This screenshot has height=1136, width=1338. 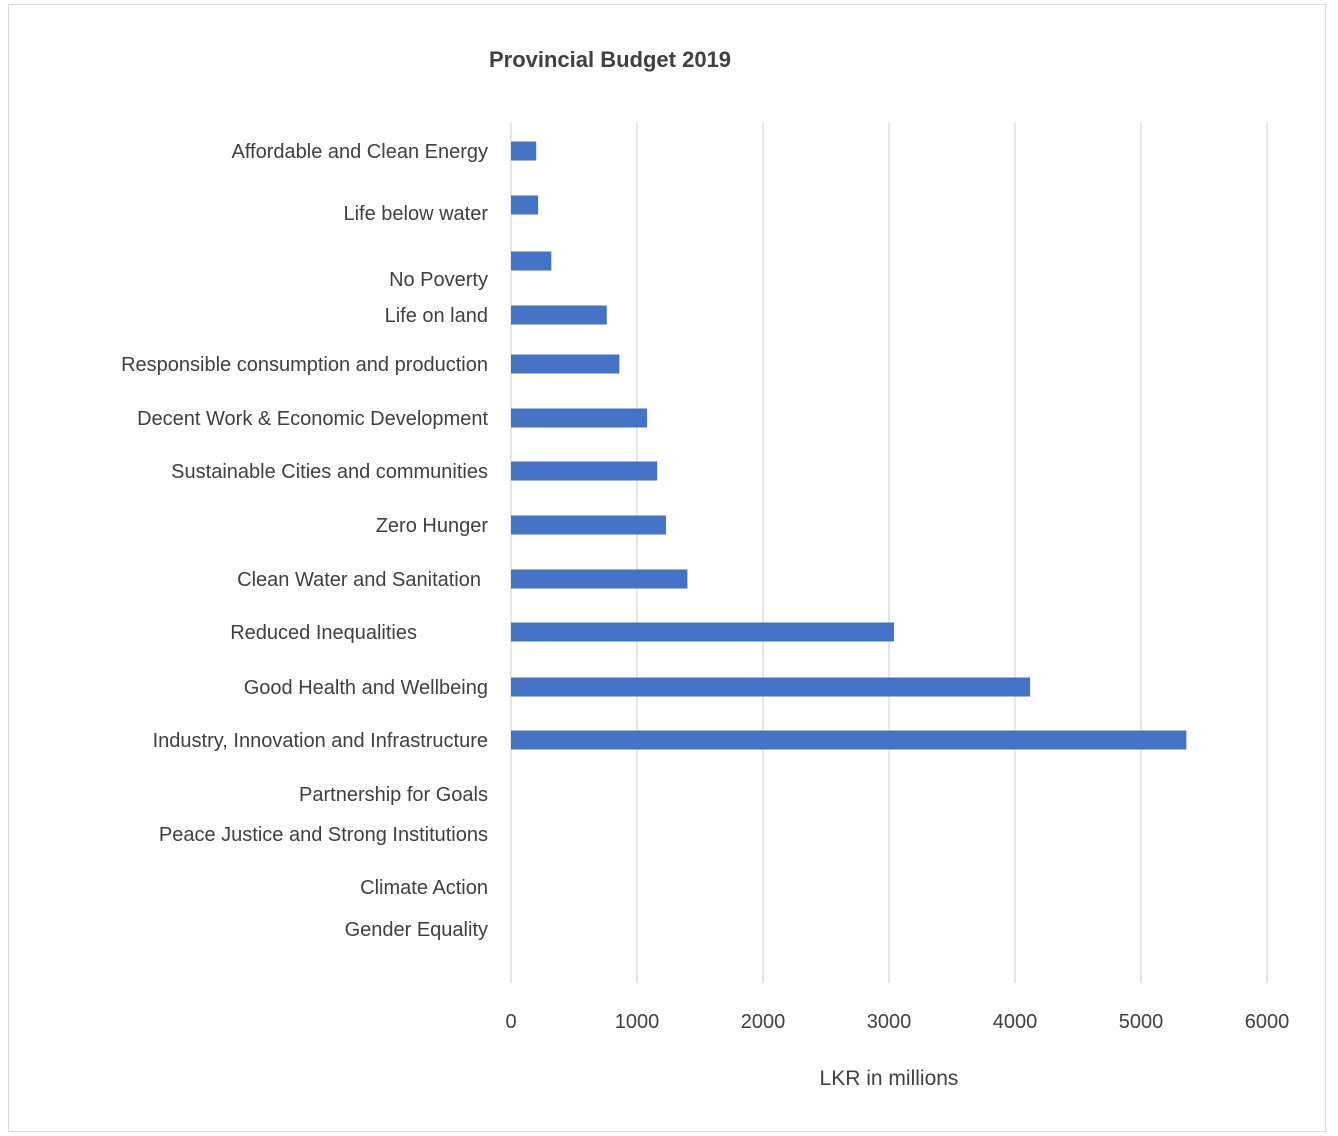 I want to click on category-label: Affordable and Clean Energy, so click(x=360, y=152).